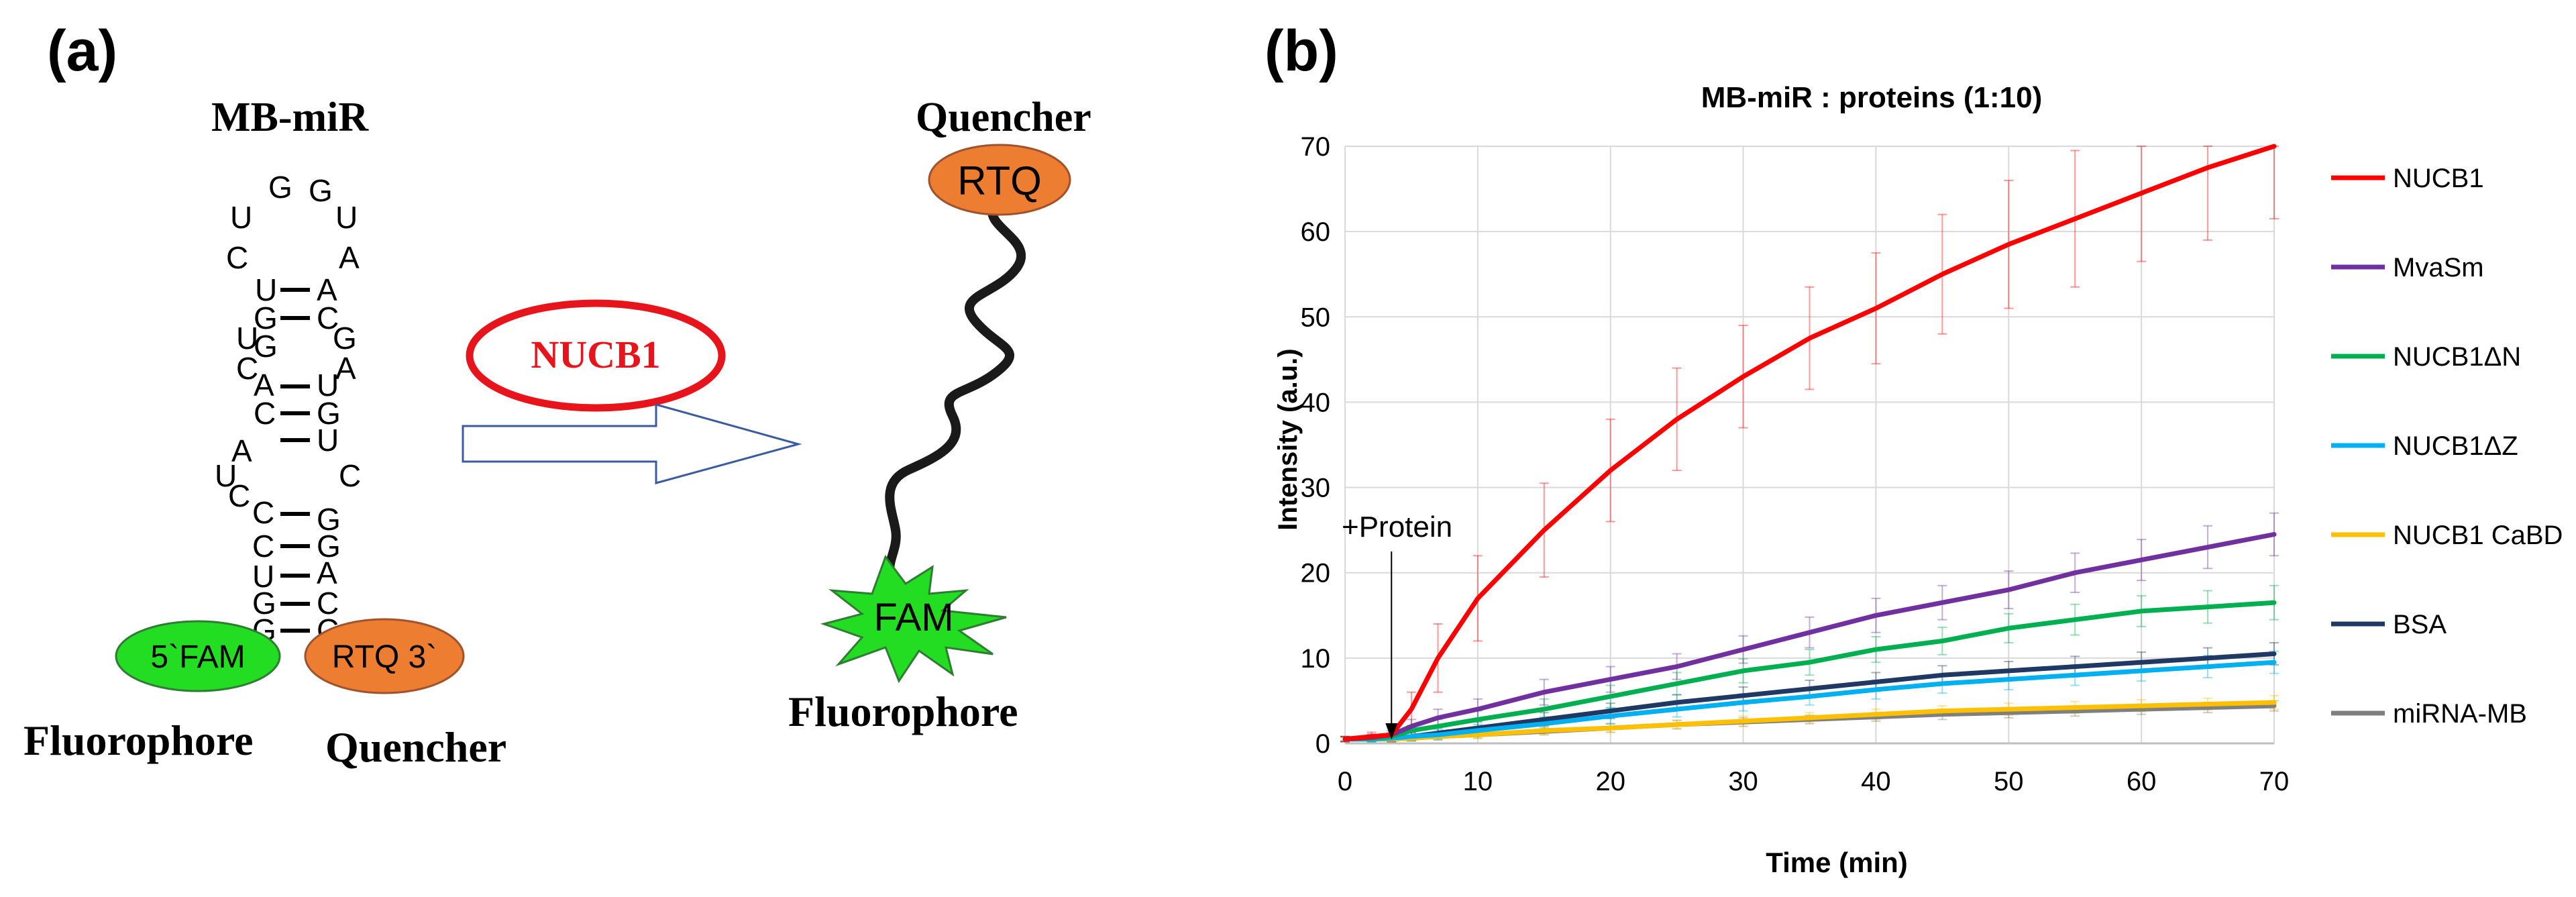  I want to click on x-tick-label: 60, so click(2142, 781).